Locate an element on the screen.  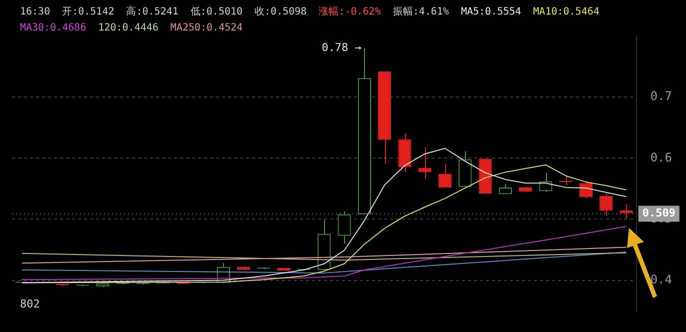
text: MA5:0.5554 is located at coordinates (491, 12).